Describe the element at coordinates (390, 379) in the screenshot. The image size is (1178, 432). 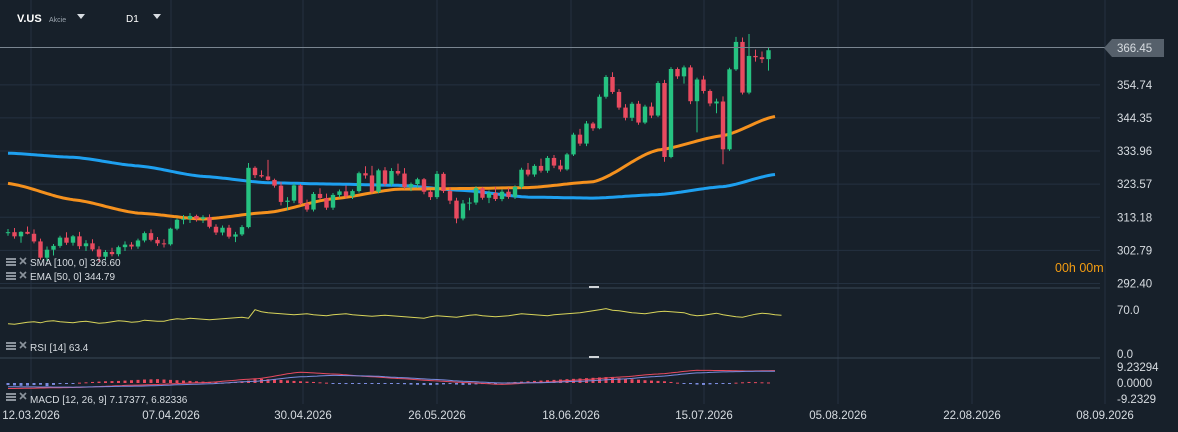
I see `macd-pane` at that location.